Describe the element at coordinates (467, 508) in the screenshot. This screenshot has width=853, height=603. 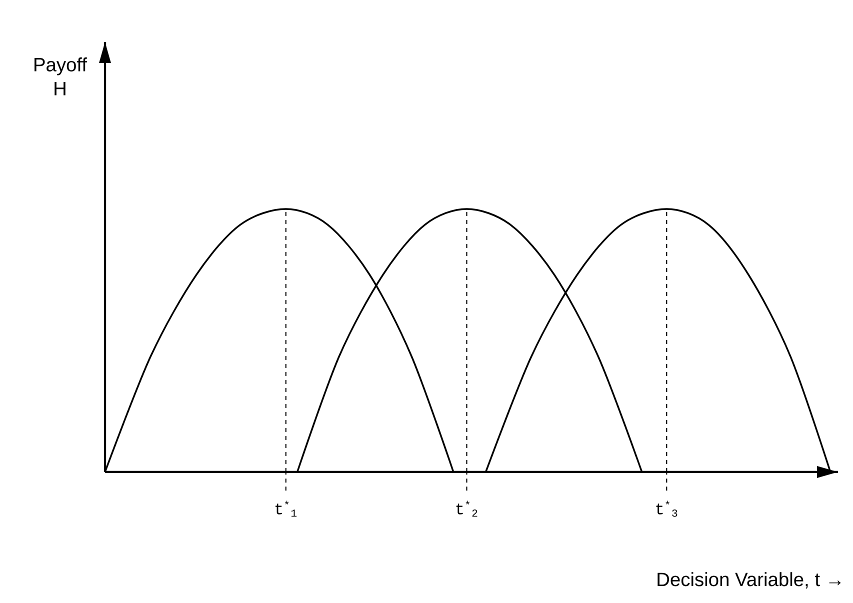
I see `x-tick-label: t$^{*}$2` at that location.